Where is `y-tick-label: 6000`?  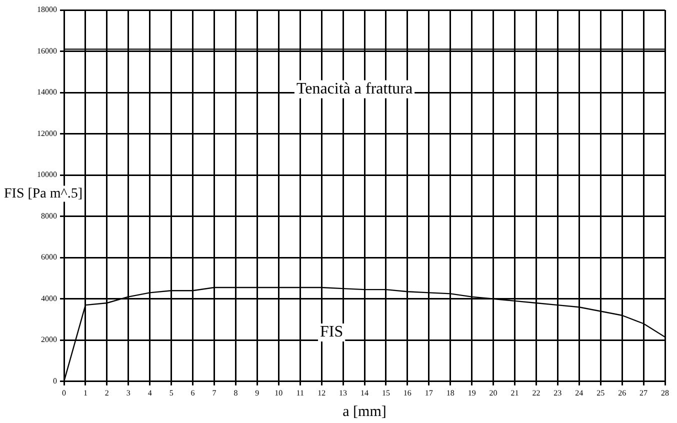
y-tick-label: 6000 is located at coordinates (49, 257).